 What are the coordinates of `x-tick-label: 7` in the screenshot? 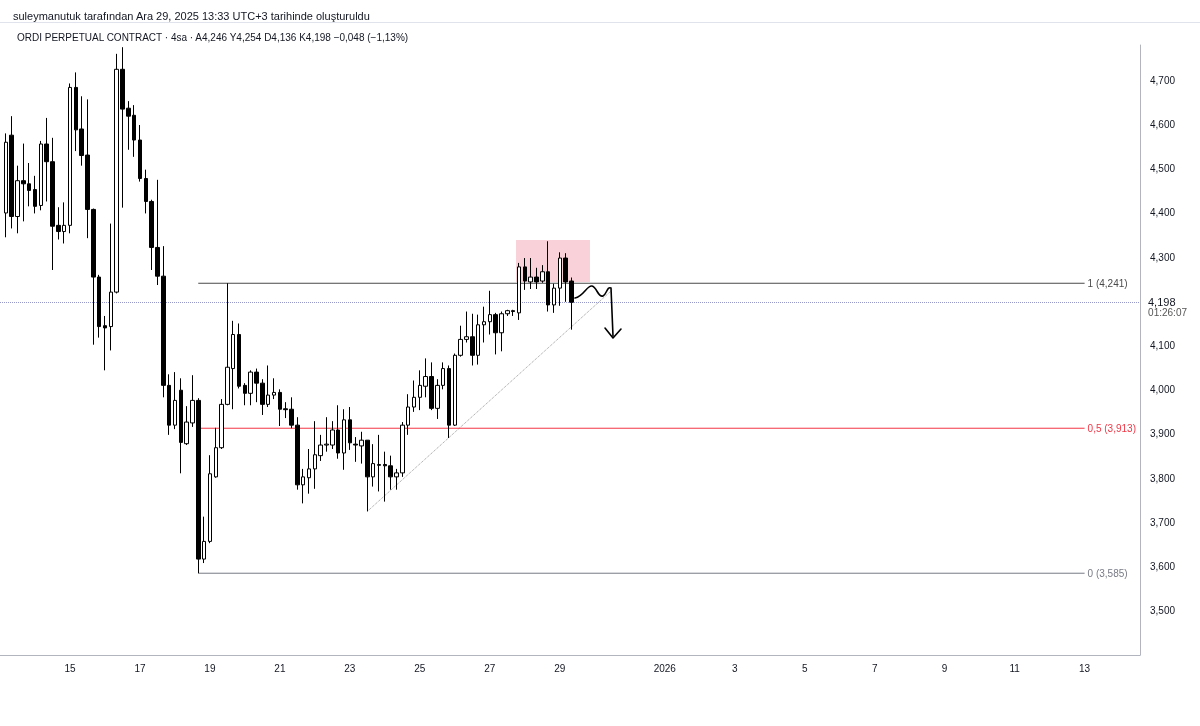 It's located at (874, 668).